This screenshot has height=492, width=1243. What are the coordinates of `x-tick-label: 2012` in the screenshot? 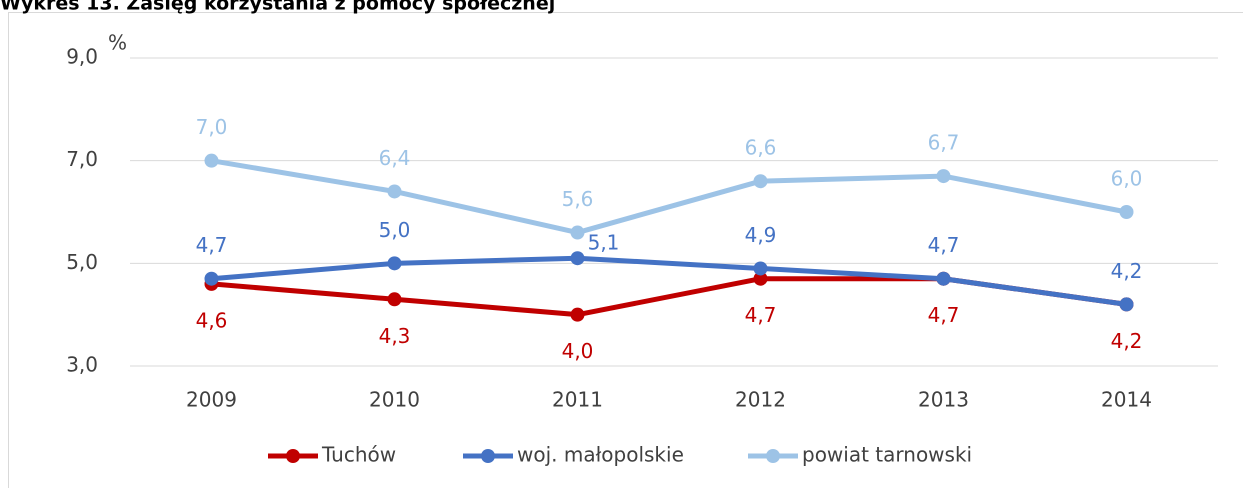 It's located at (760, 400).